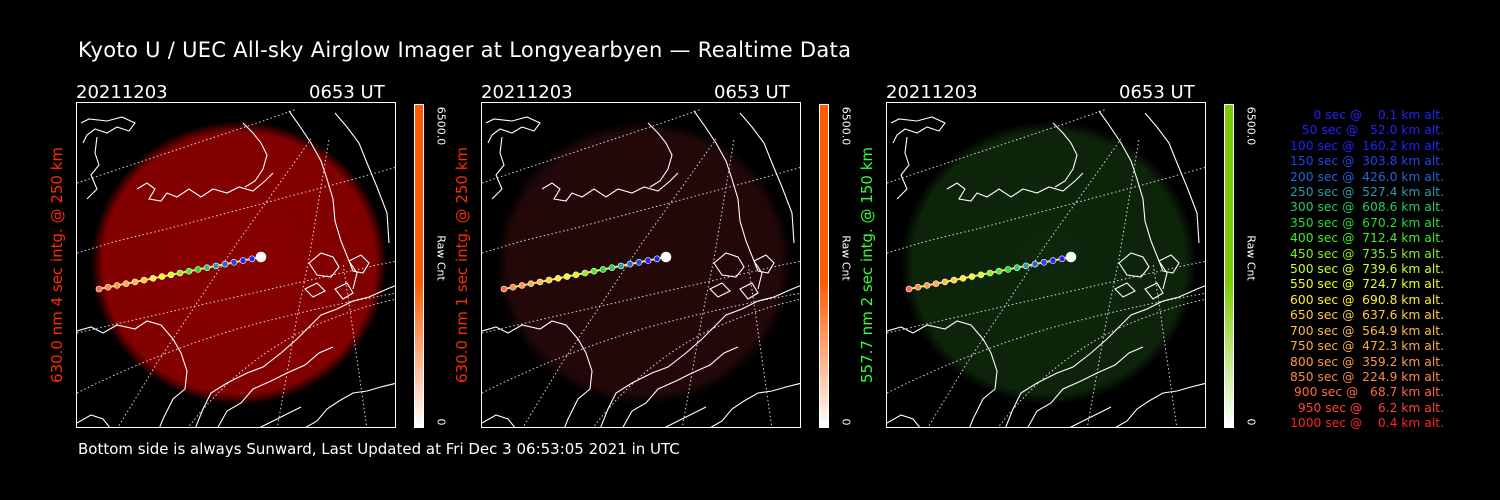 This screenshot has width=1500, height=500. What do you see at coordinates (1365, 253) in the screenshot?
I see `legend-entry: 450 sec @ 735.5 km alt.` at bounding box center [1365, 253].